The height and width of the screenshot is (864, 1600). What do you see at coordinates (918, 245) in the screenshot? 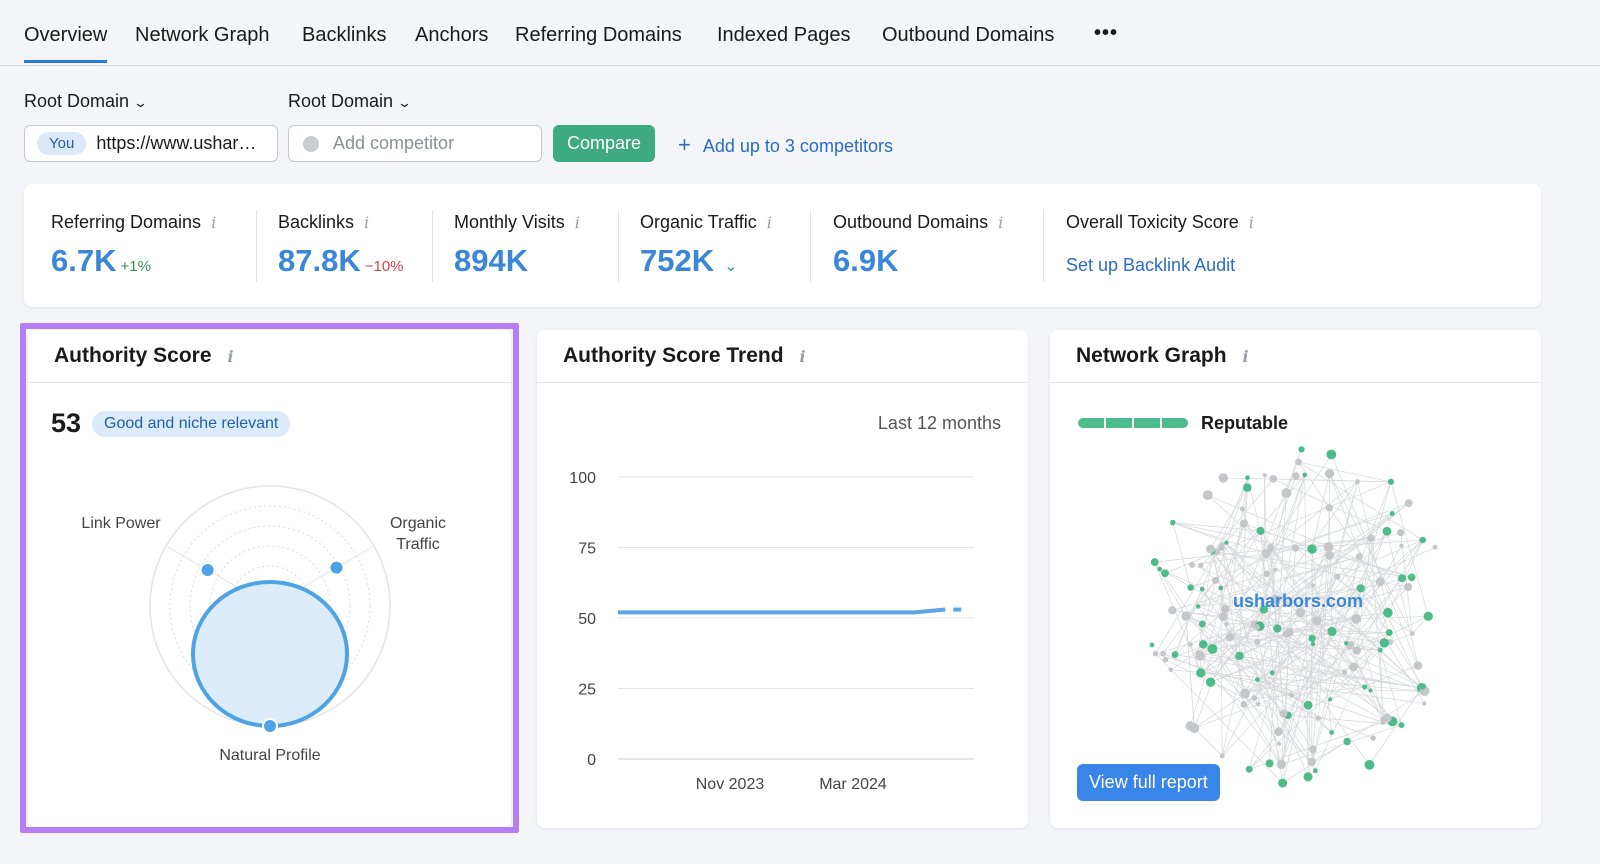
I see `metric-outbound-domains: Outbound Domains i 6.9K` at bounding box center [918, 245].